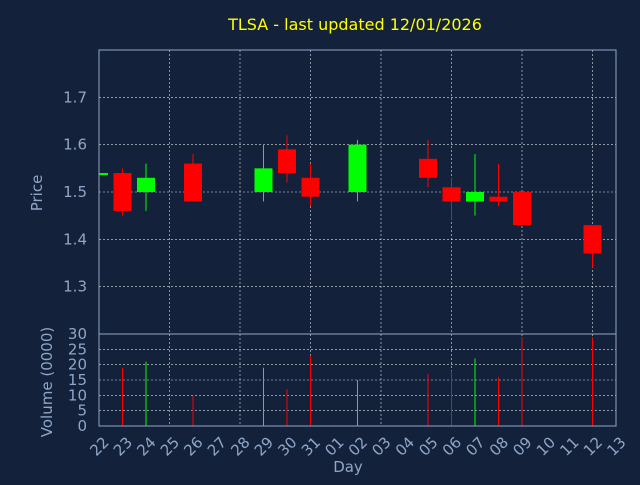  What do you see at coordinates (123, 446) in the screenshot?
I see `x-tick-label: 23` at bounding box center [123, 446].